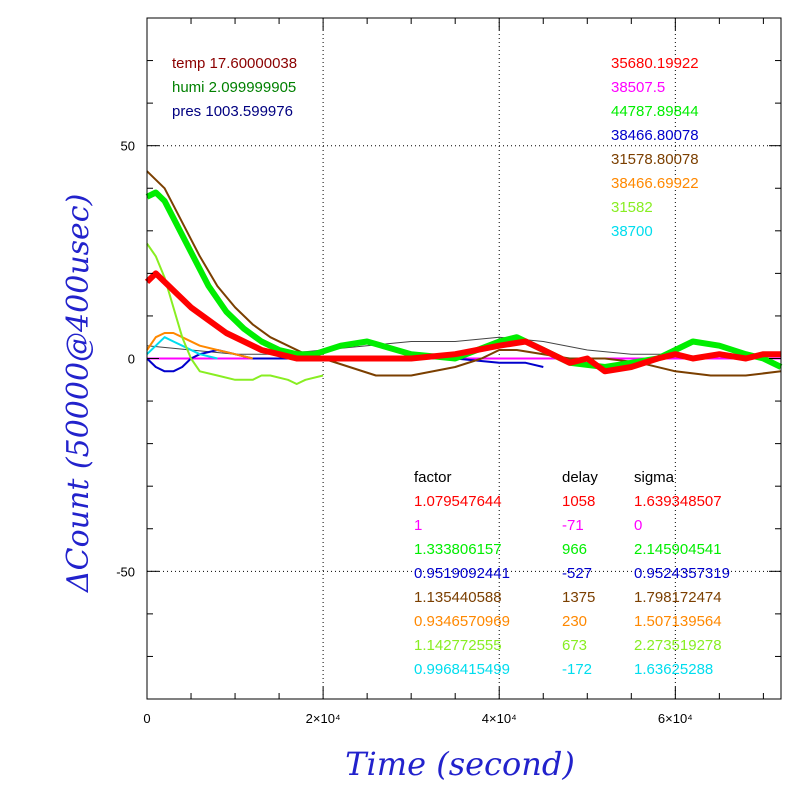 The image size is (797, 797). I want to click on table-sigma-cell: 1.507139564, so click(678, 621).